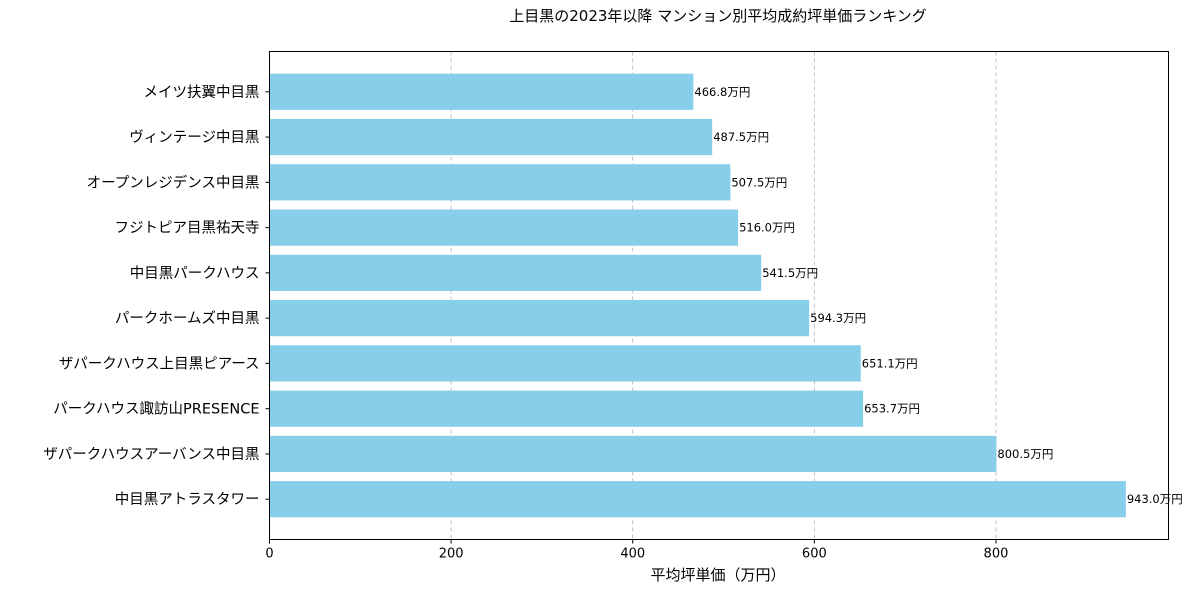 The width and height of the screenshot is (1194, 597). I want to click on bar-value-label: 800.5万円, so click(1025, 454).